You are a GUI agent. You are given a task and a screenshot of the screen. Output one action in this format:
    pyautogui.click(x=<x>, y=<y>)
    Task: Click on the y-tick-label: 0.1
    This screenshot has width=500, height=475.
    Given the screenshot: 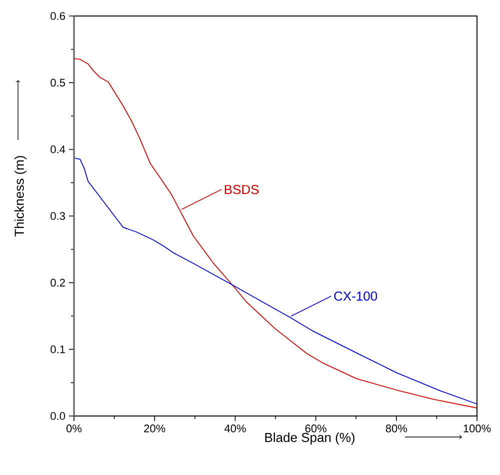 What is the action you would take?
    pyautogui.click(x=57, y=349)
    